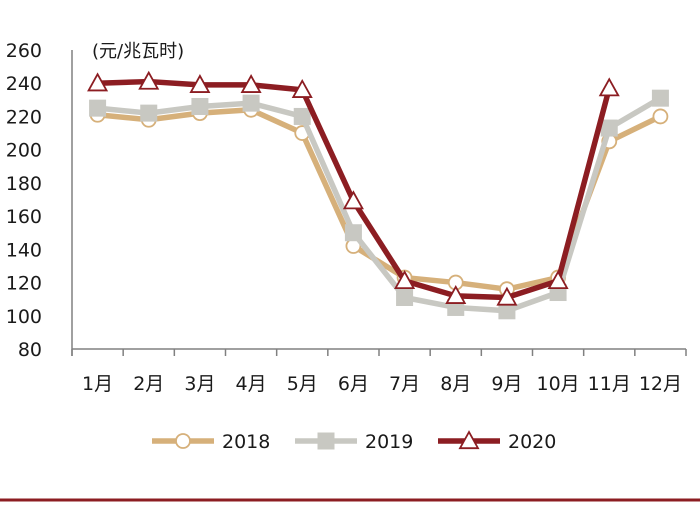 The image size is (700, 511). I want to click on y-tick-label: 80, so click(30, 350).